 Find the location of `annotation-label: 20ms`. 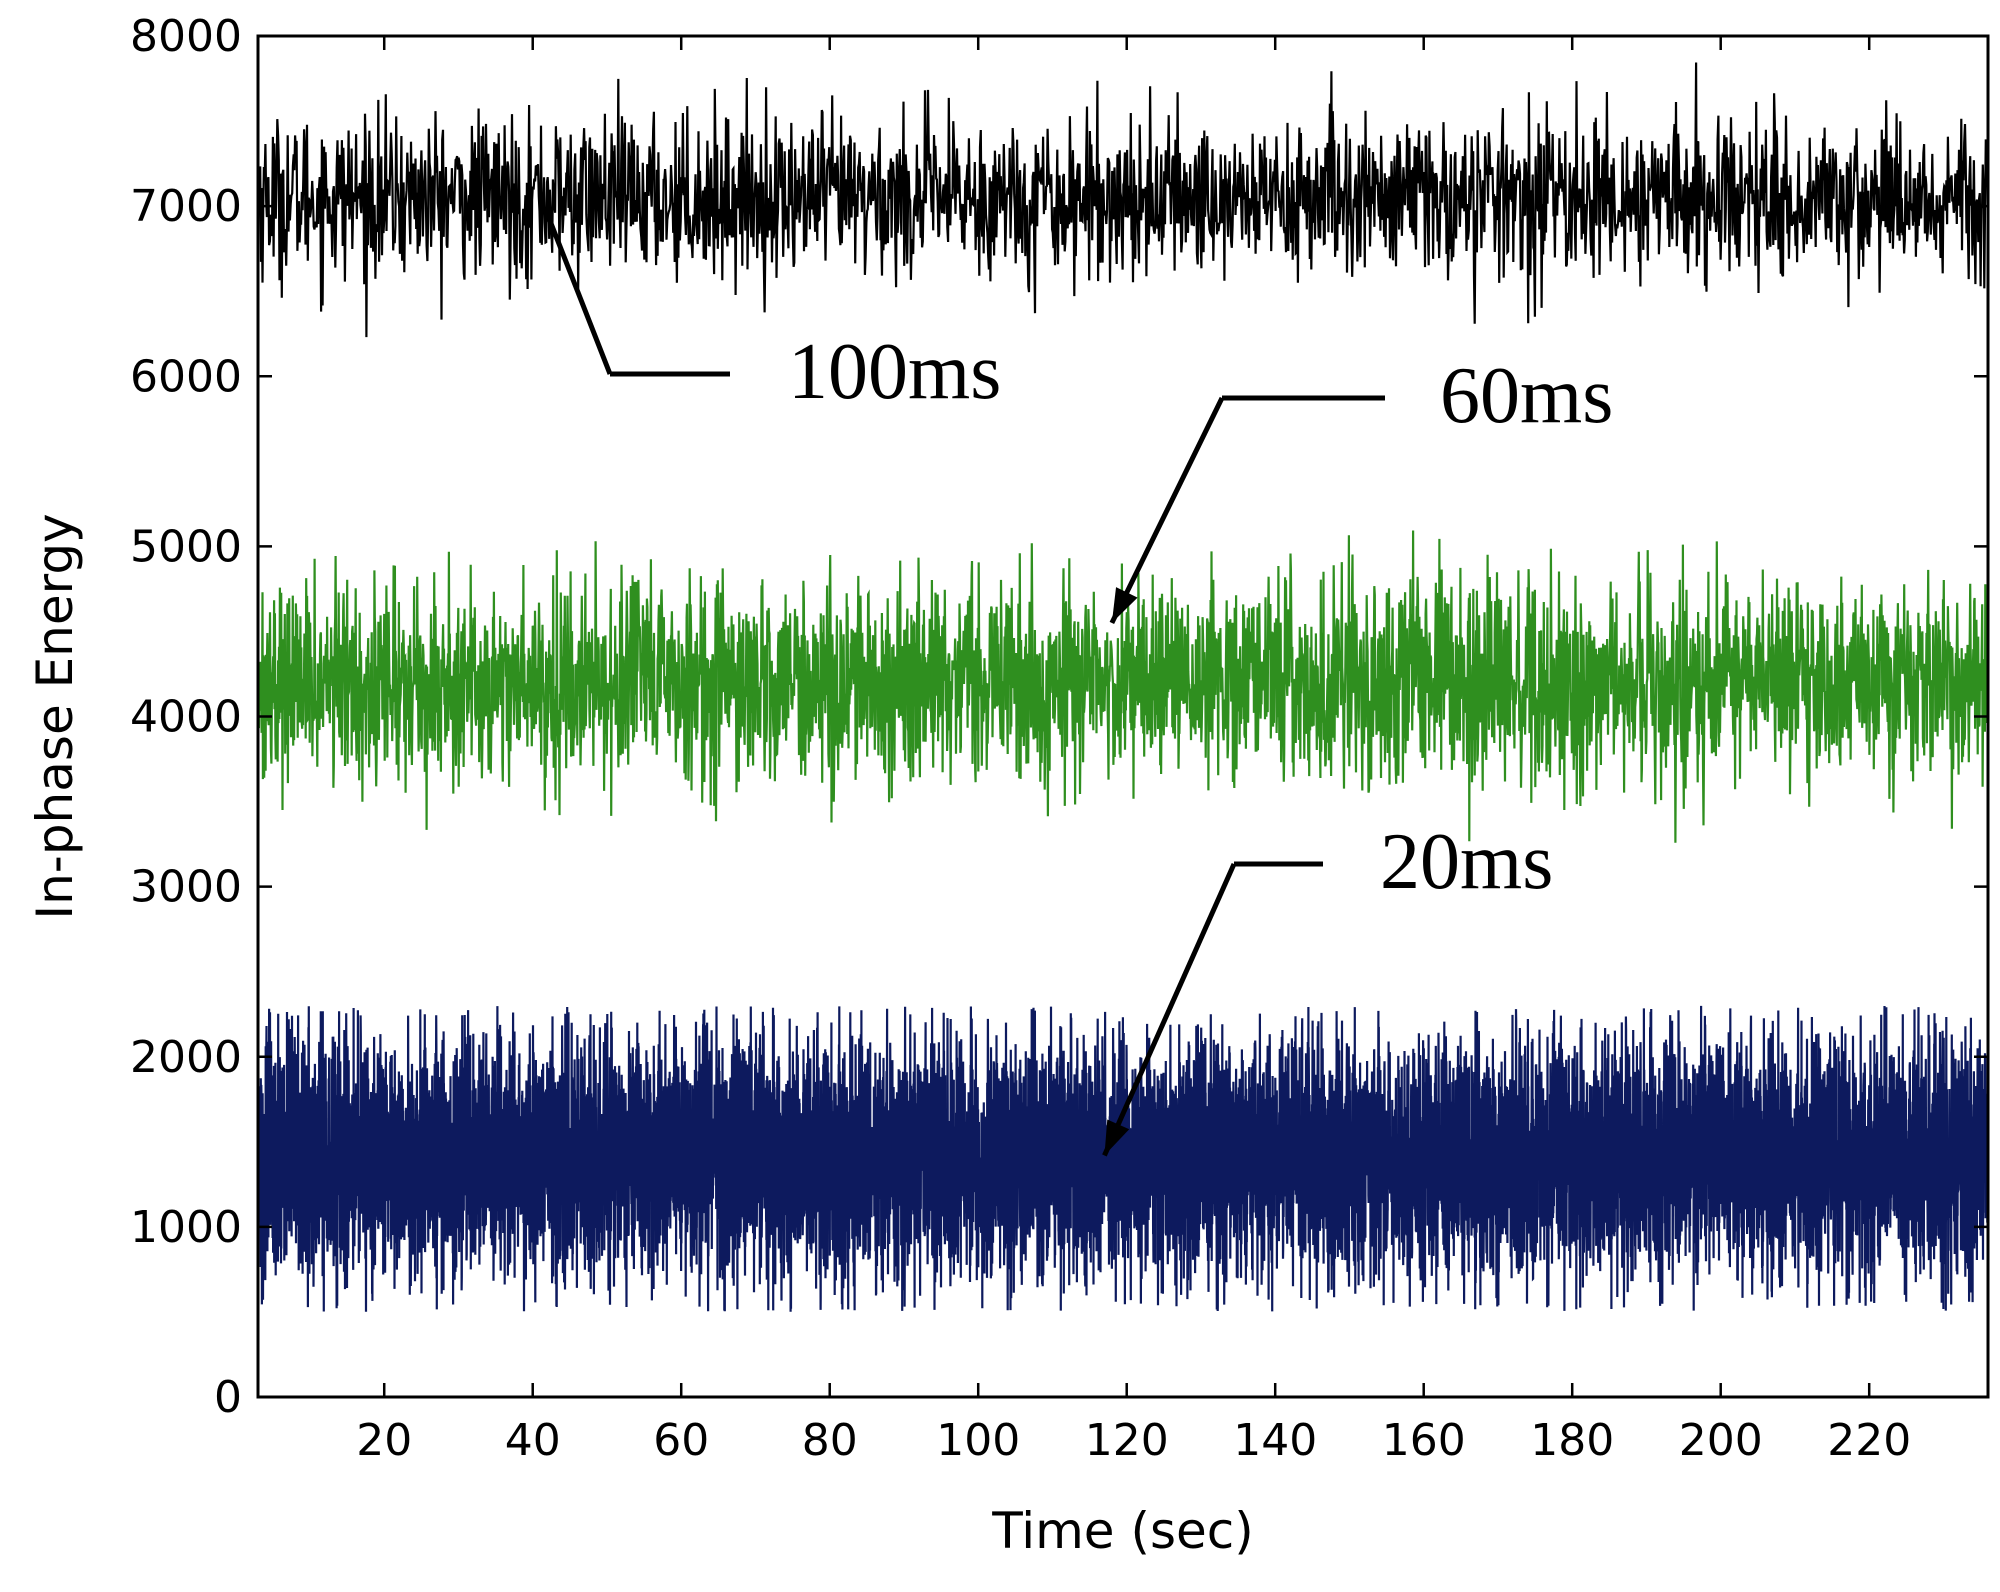

annotation-label: 20ms is located at coordinates (1466, 862).